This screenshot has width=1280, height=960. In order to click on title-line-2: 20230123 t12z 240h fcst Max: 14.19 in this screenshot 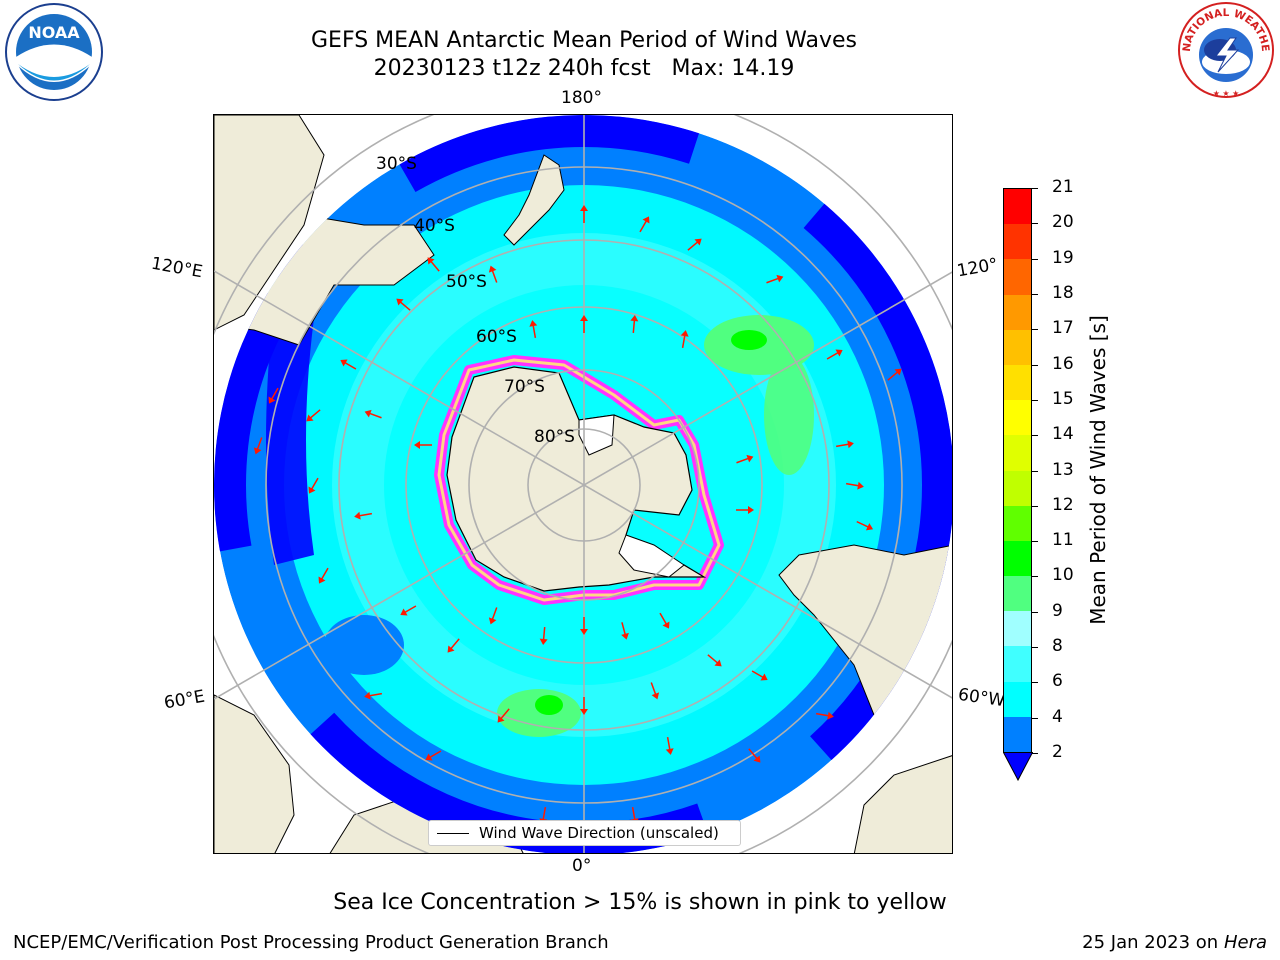, I will do `click(584, 68)`.